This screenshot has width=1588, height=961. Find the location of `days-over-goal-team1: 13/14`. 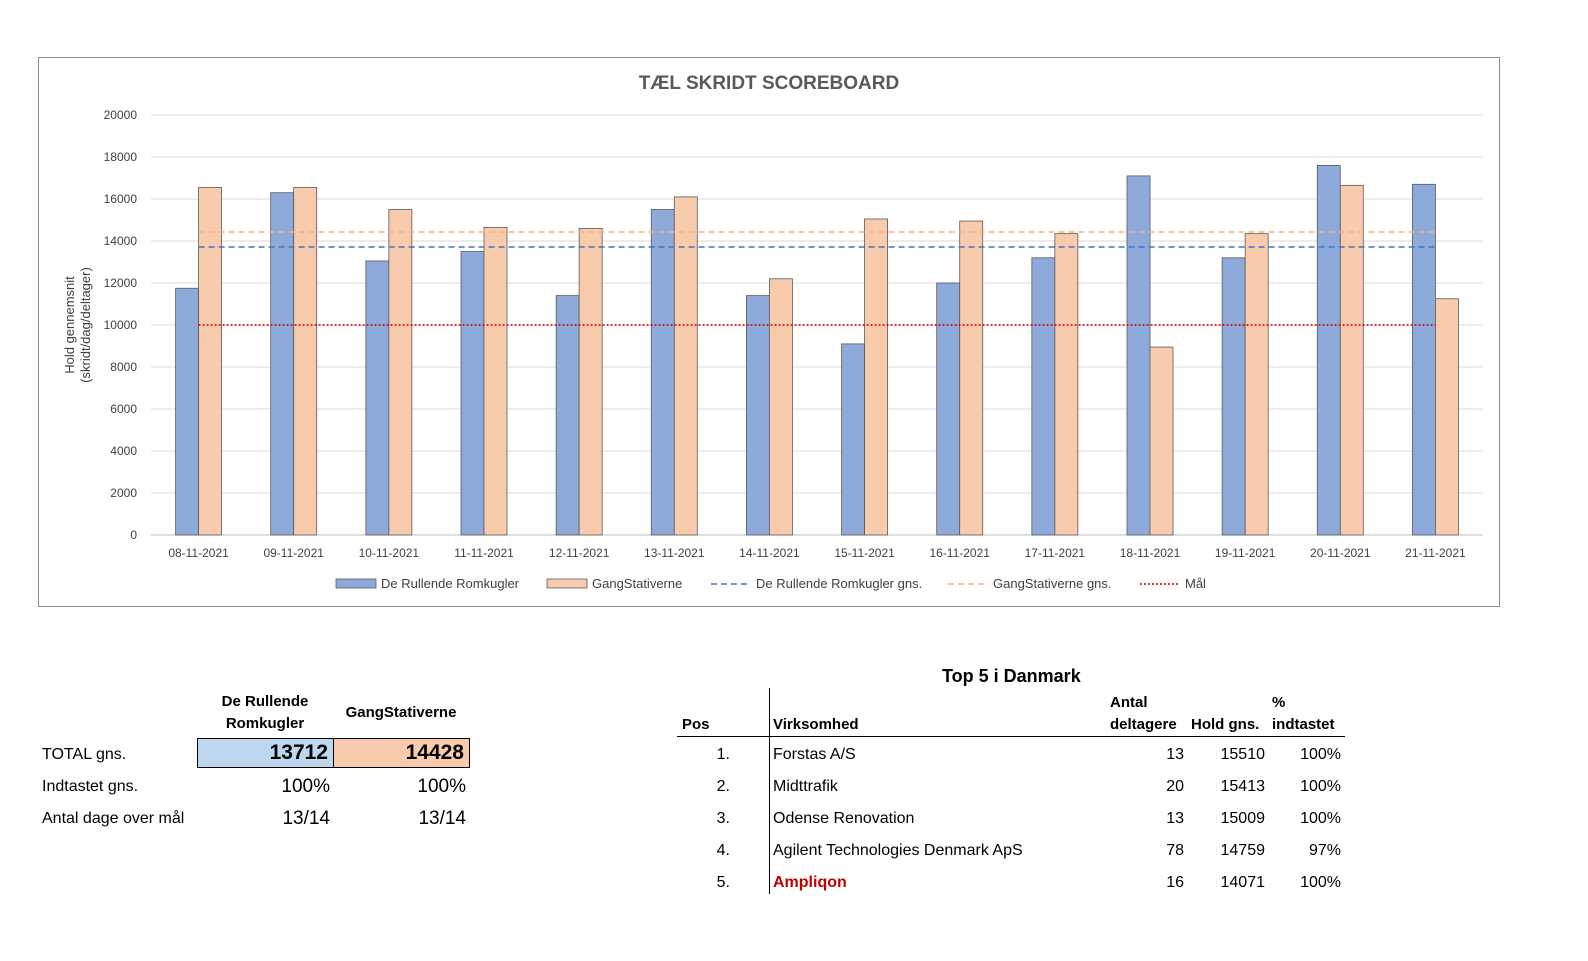

days-over-goal-team1: 13/14 is located at coordinates (306, 818).